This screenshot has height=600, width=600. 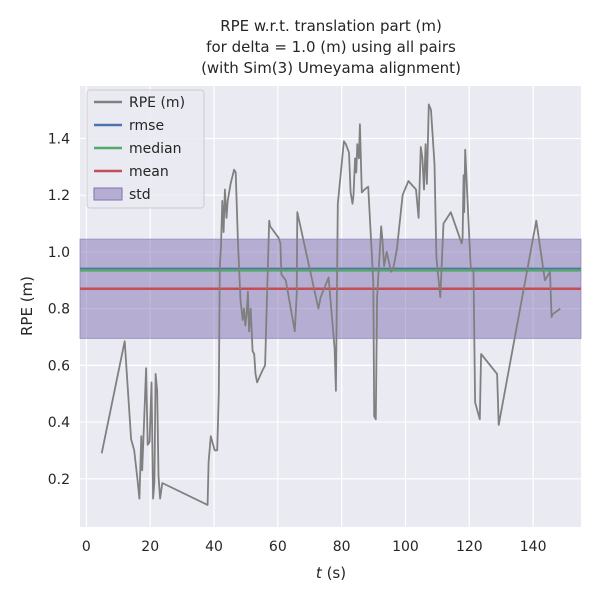 What do you see at coordinates (155, 149) in the screenshot?
I see `legend-label: median` at bounding box center [155, 149].